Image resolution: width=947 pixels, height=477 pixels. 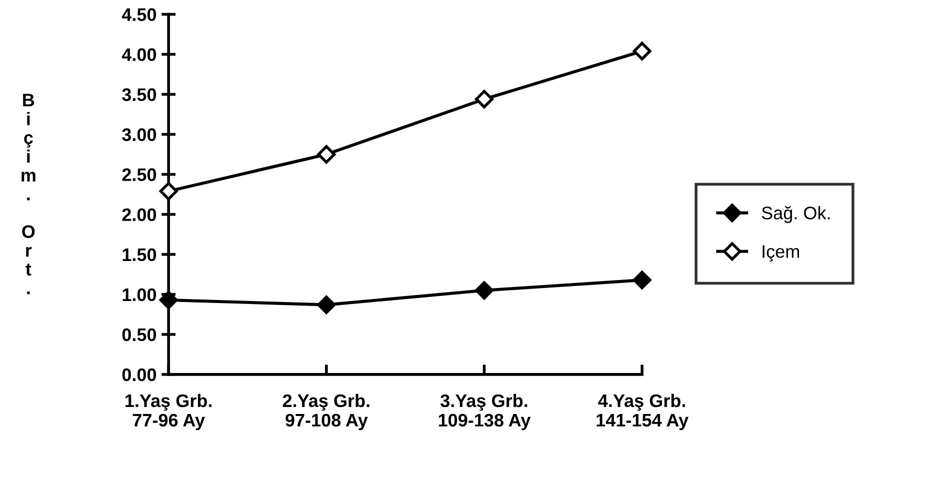 I want to click on legend-label: Içem, so click(x=780, y=253).